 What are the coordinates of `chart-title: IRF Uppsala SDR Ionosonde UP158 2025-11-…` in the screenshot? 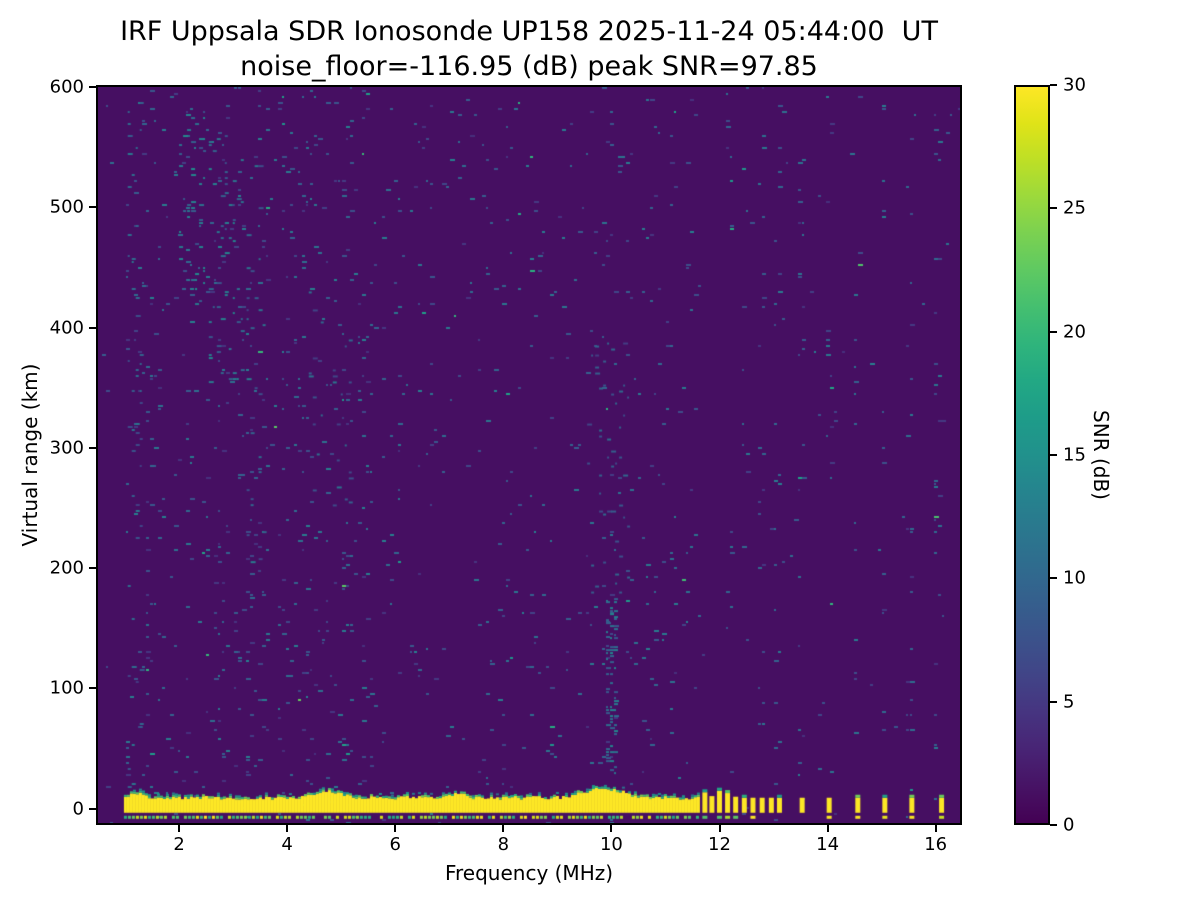 It's located at (529, 31).